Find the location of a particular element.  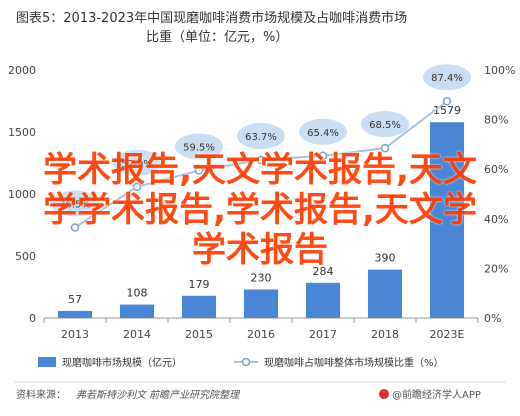

bar-value-label: 57 is located at coordinates (75, 299).